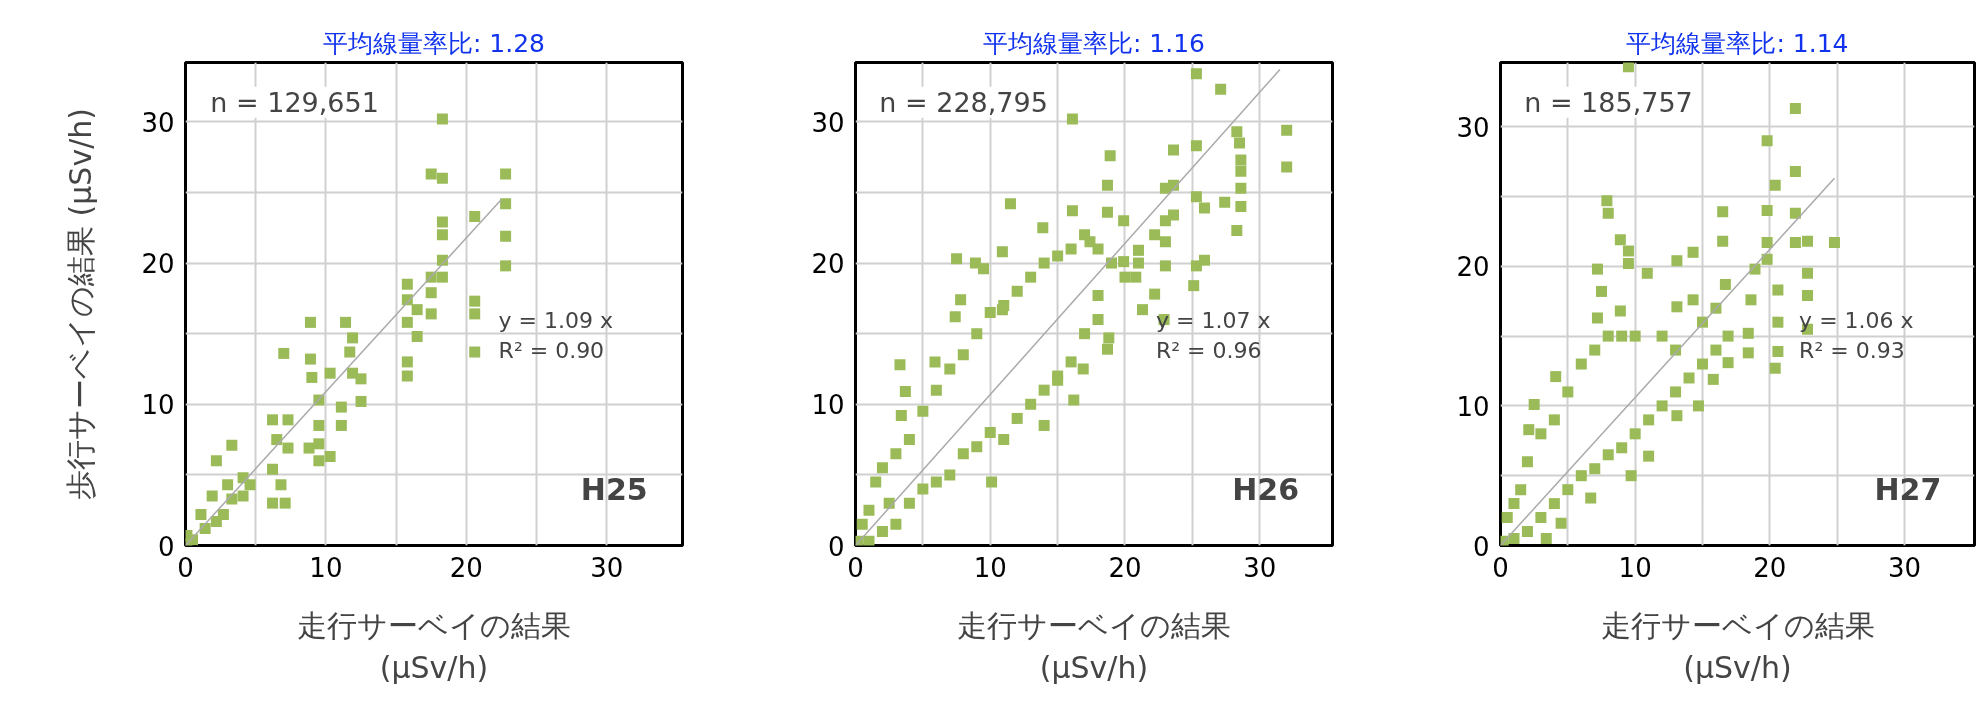 The width and height of the screenshot is (1982, 720). I want to click on annotation: n = 185,757, so click(1608, 102).